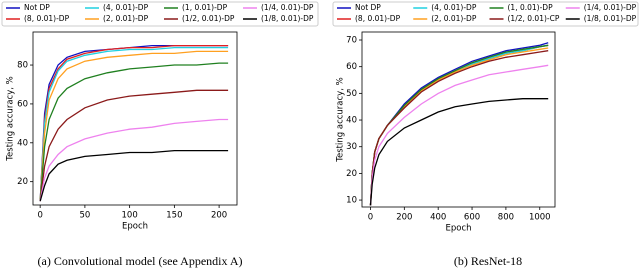 The image size is (640, 270). I want to click on x-tick-label: 600, so click(472, 218).